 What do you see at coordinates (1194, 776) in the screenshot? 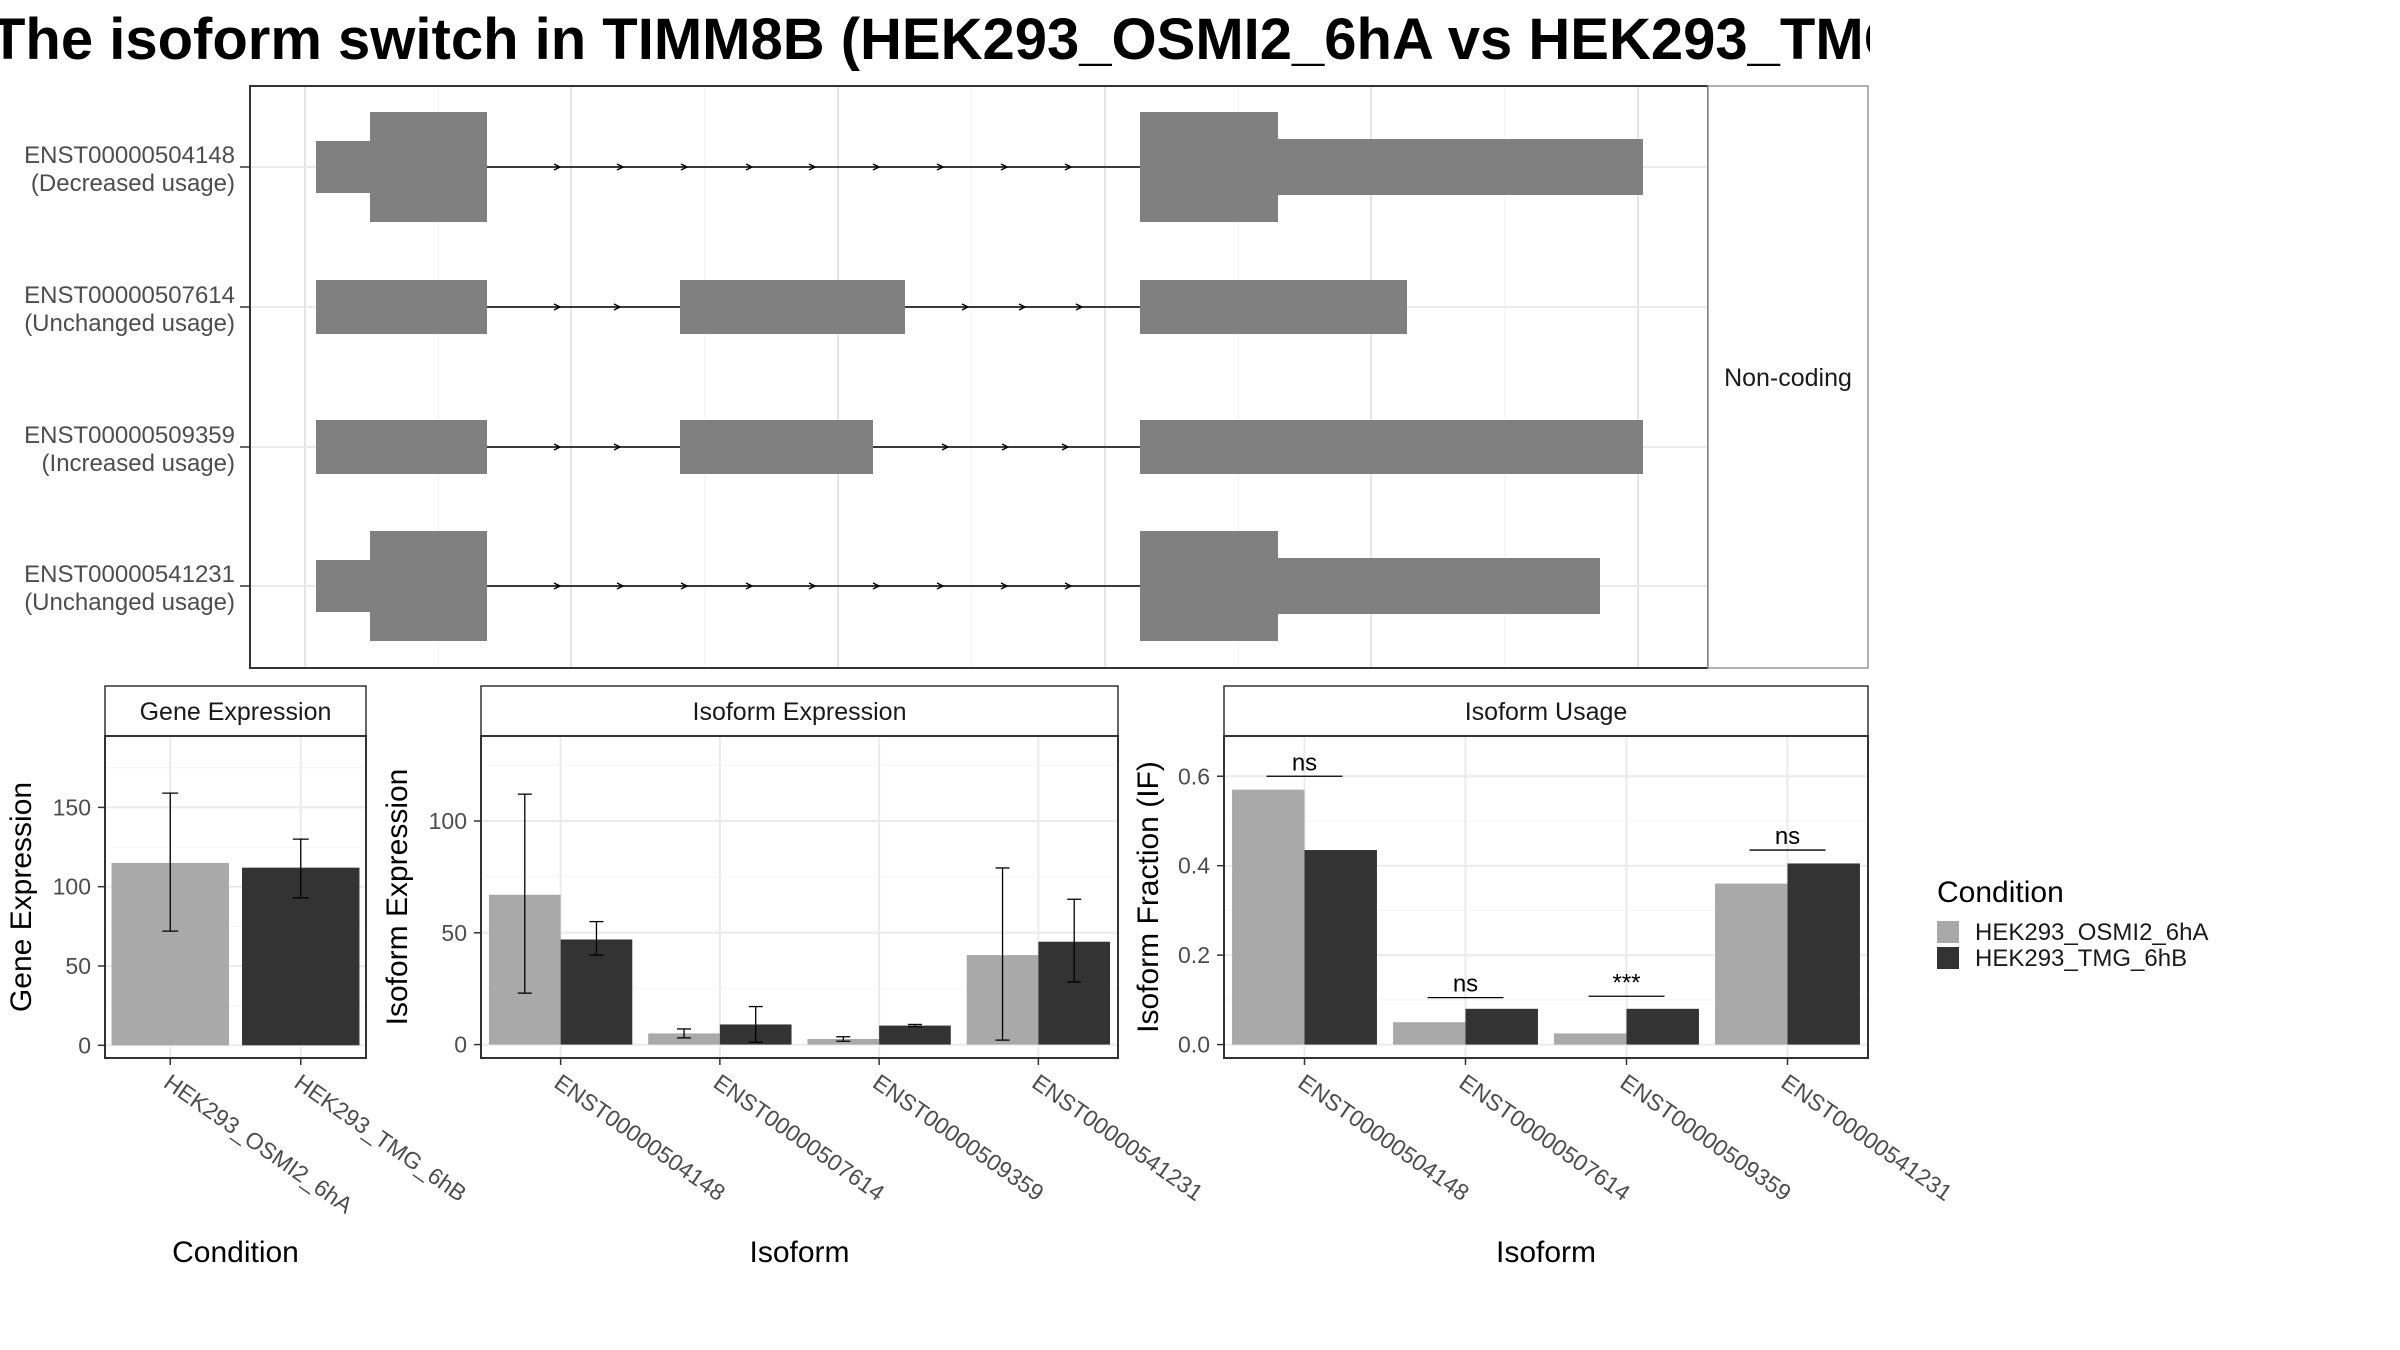
I see `y-tick-label: 0.6` at bounding box center [1194, 776].